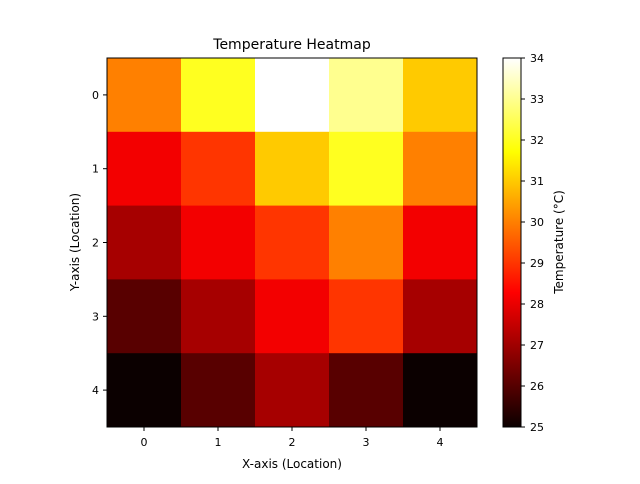 The height and width of the screenshot is (484, 640). I want to click on y-tick-label: 3, so click(95, 316).